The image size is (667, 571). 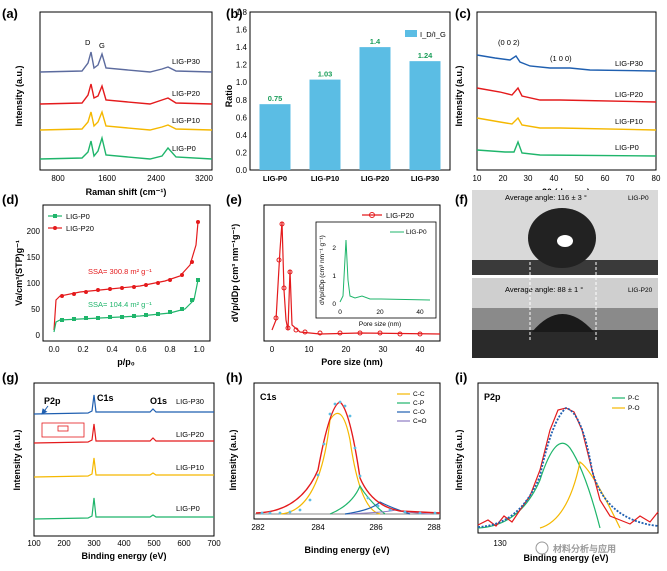 I want to click on panel-c-series-label: LIG-P10, so click(x=629, y=121).